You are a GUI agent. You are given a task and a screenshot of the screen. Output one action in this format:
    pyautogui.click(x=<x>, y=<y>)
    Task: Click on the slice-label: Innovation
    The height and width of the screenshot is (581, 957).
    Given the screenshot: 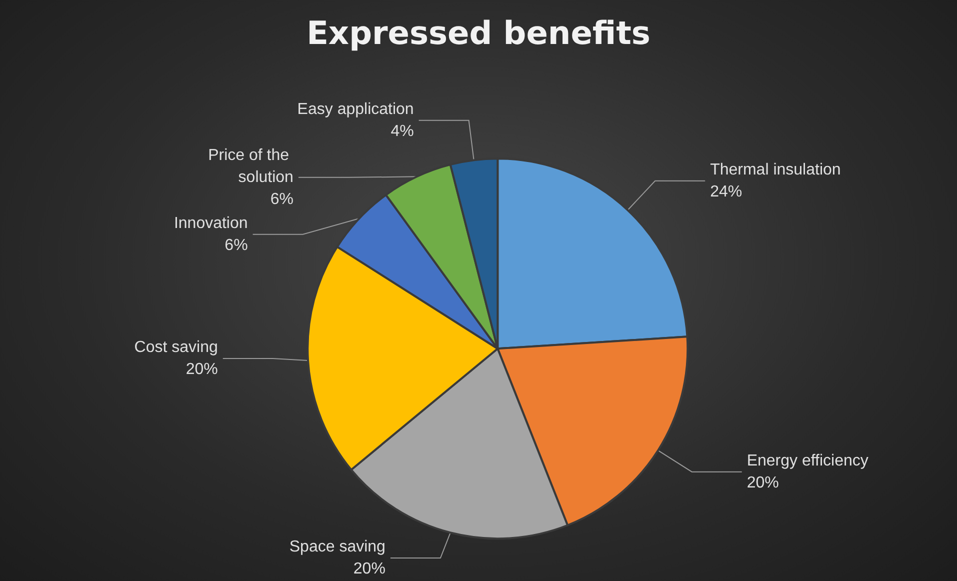 What is the action you would take?
    pyautogui.click(x=211, y=223)
    